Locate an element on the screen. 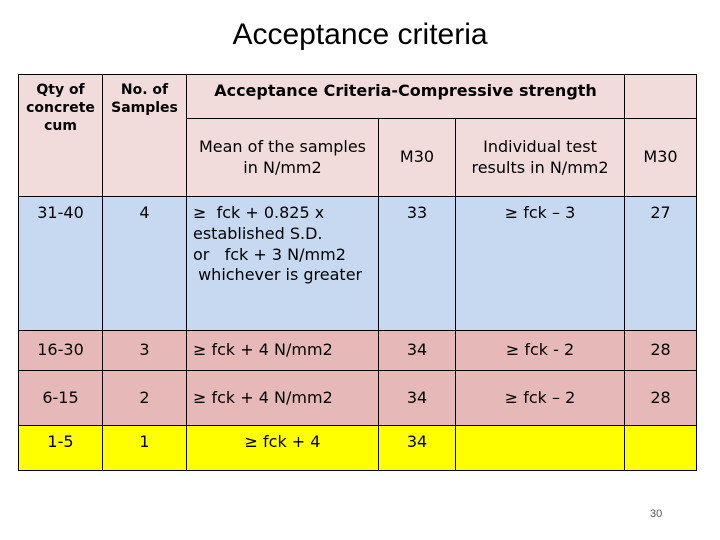  slide-title: Acceptance criteria is located at coordinates (360, 34).